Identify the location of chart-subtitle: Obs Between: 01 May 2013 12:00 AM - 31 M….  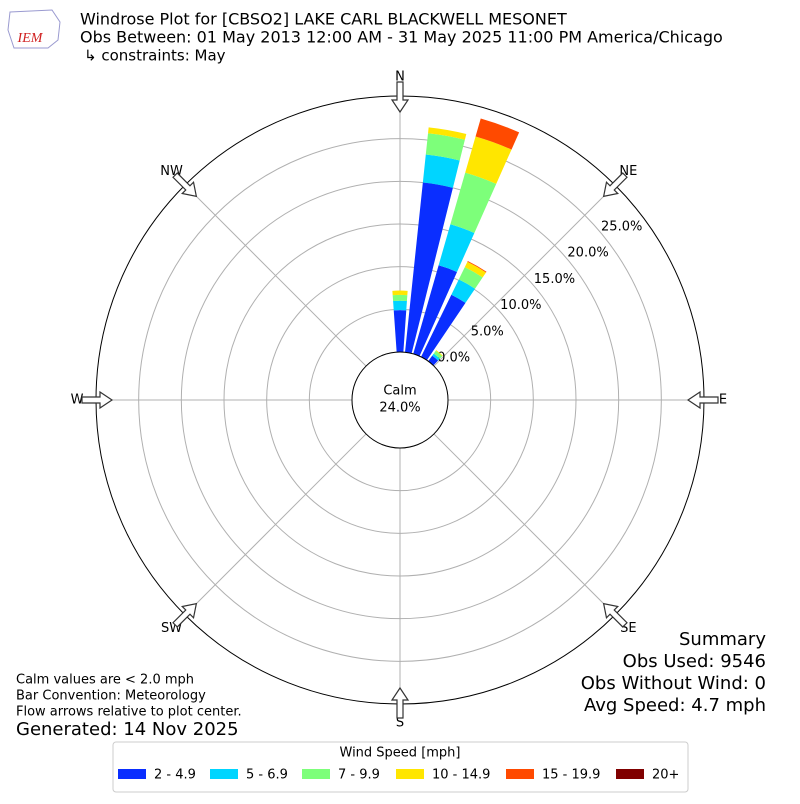
(401, 37).